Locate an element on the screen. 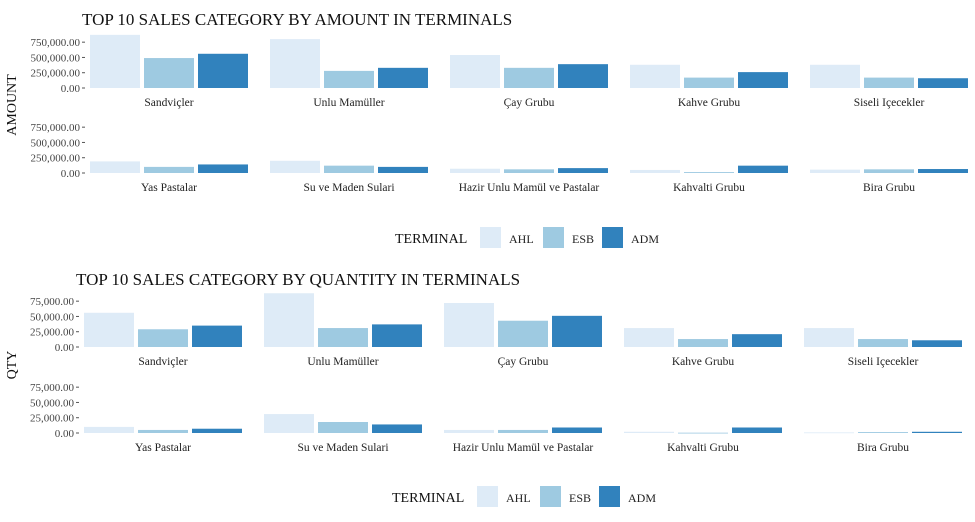  category-label: Sandviçler is located at coordinates (162, 362).